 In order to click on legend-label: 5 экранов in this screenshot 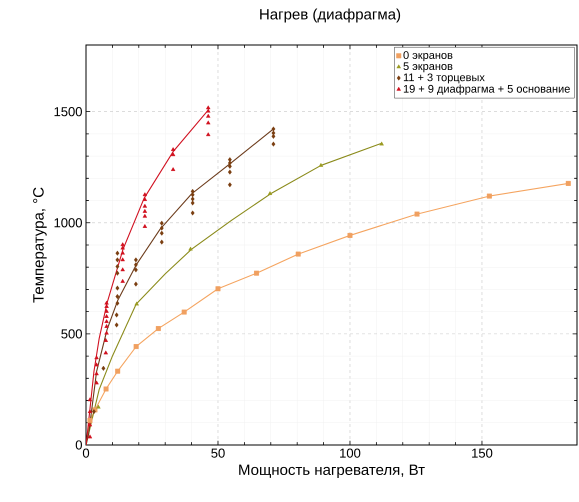, I will do `click(427, 67)`.